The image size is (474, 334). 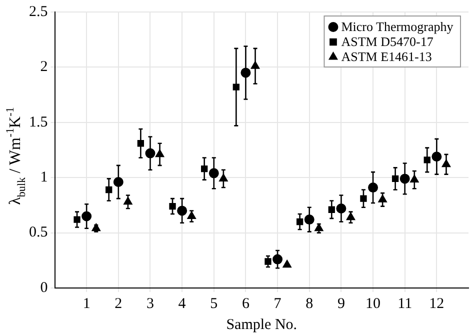 I want to click on x-tick-label: 1, so click(x=86, y=304).